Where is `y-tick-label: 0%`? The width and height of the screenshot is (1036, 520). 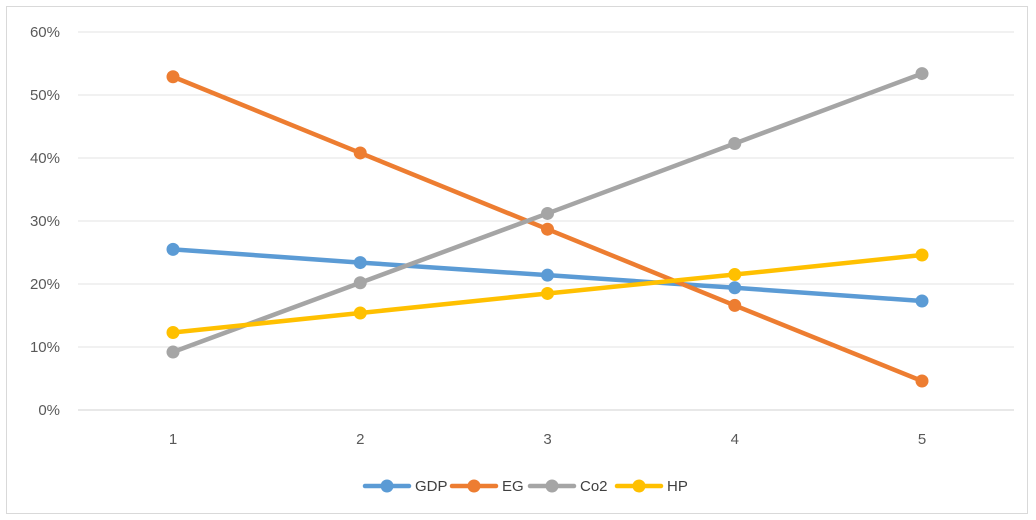 y-tick-label: 0% is located at coordinates (49, 410).